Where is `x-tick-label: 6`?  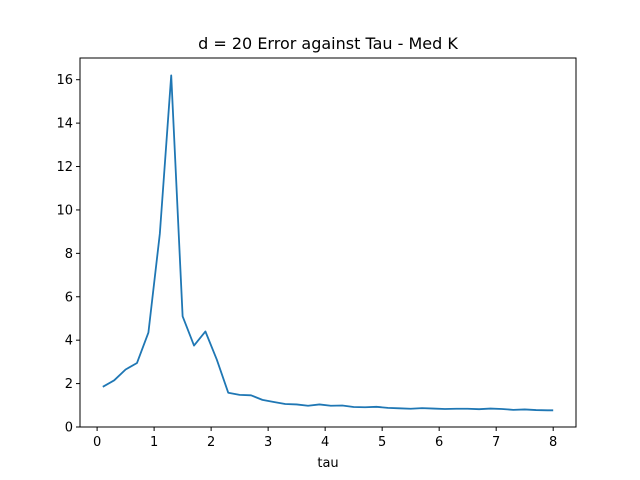
x-tick-label: 6 is located at coordinates (439, 442).